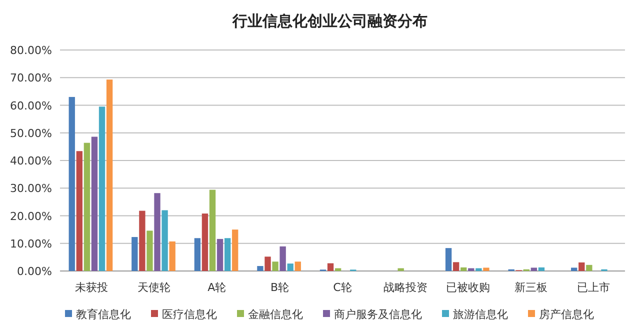 The image size is (640, 334). Describe the element at coordinates (91, 287) in the screenshot. I see `x-tick-label: 未获投` at that location.